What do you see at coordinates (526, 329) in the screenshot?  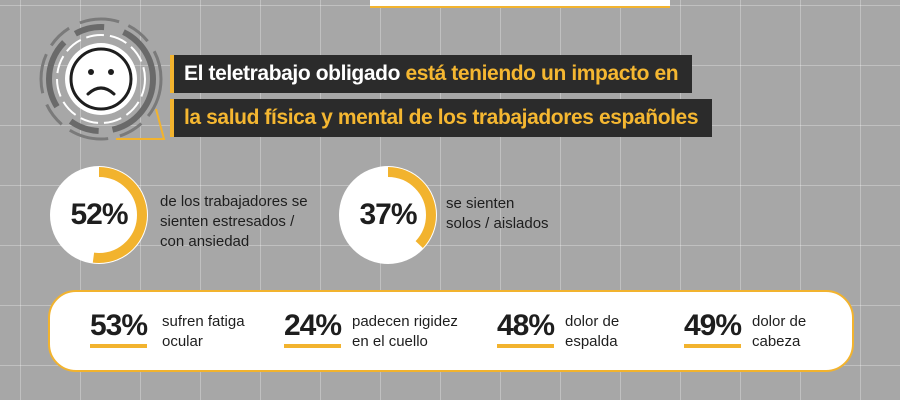 I see `stat-value: 48%` at bounding box center [526, 329].